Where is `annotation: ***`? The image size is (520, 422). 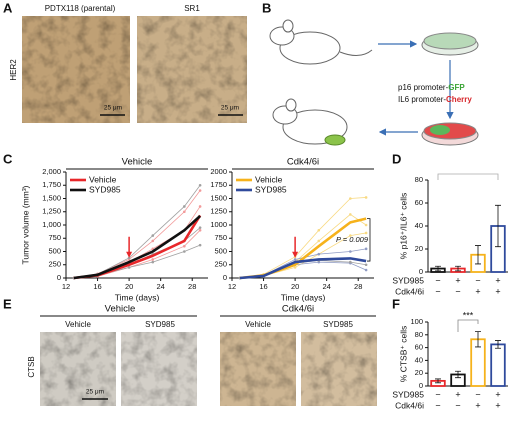
annotation: *** is located at coordinates (468, 315).